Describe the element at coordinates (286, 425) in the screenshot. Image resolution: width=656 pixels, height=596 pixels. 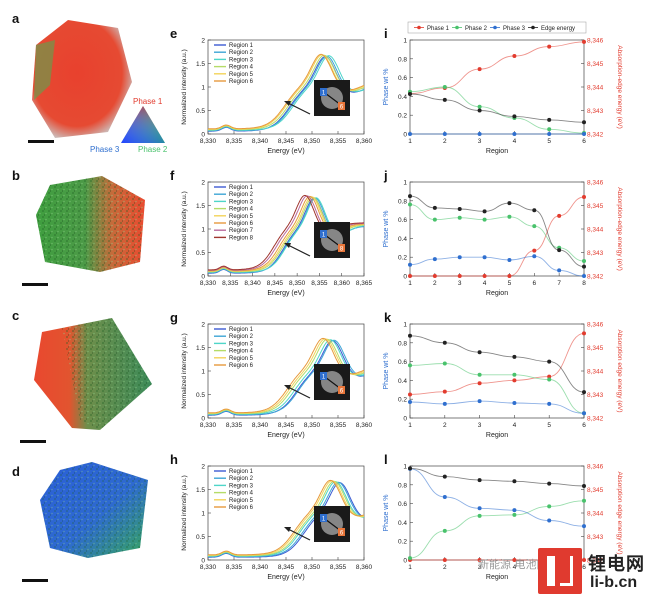
I see `x-tick-label: 8,345` at that location.